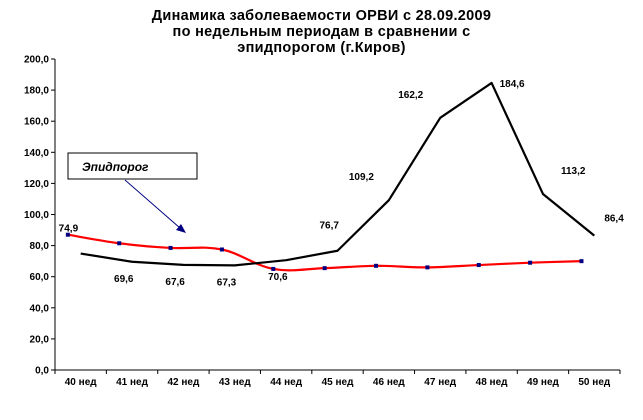  I want to click on y-tick-label: 200,0, so click(36, 60).